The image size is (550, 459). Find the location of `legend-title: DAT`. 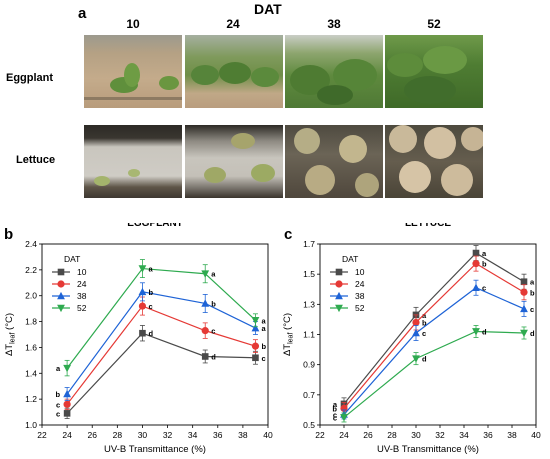

legend-title: DAT is located at coordinates (72, 259).